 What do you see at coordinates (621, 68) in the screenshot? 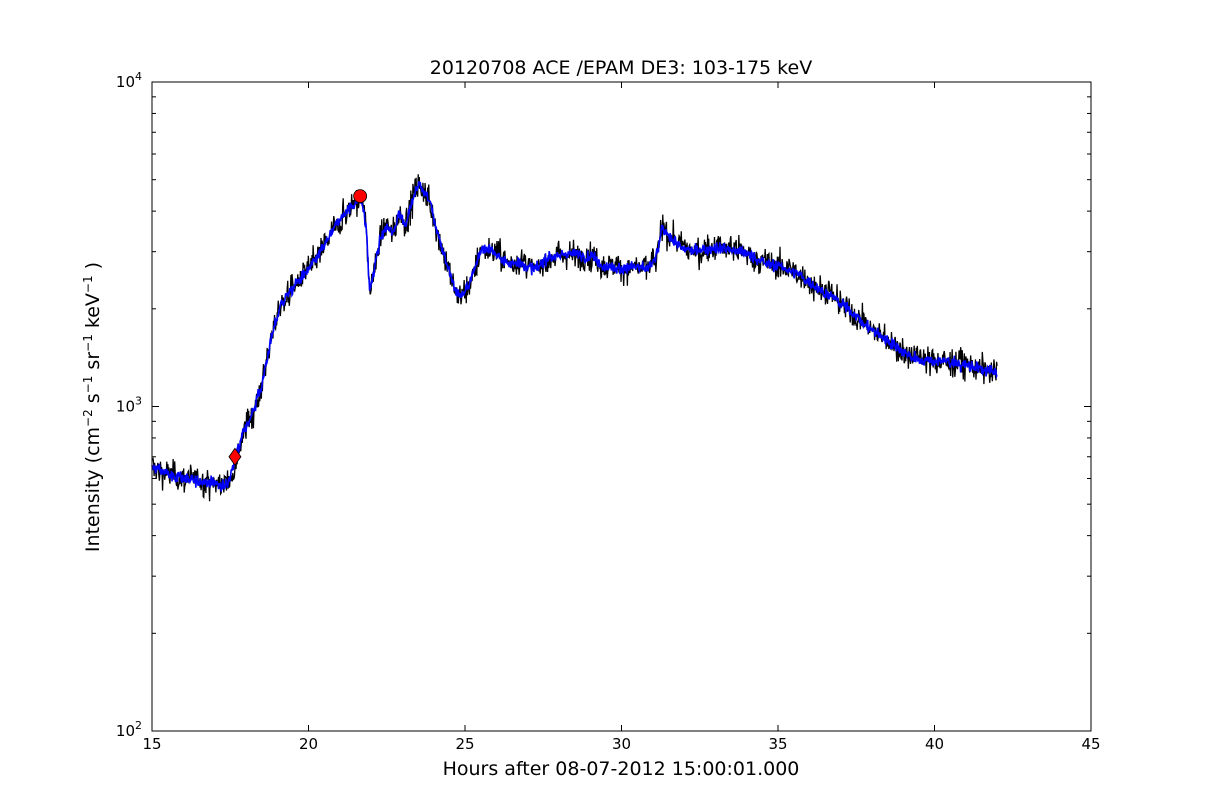
I see `chart-title: 20120708 ACE /EPAM DE3: 103-175 keV` at bounding box center [621, 68].